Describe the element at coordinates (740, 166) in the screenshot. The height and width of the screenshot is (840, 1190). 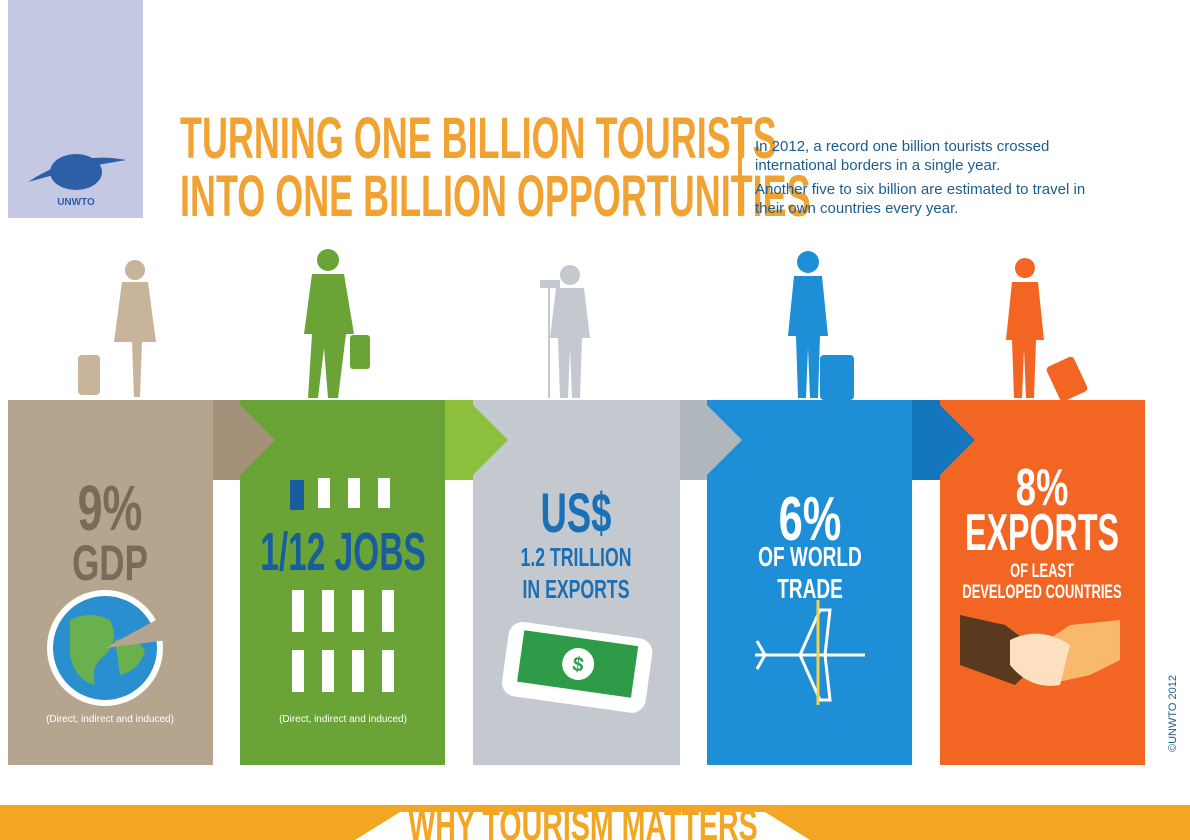
I see `divider` at that location.